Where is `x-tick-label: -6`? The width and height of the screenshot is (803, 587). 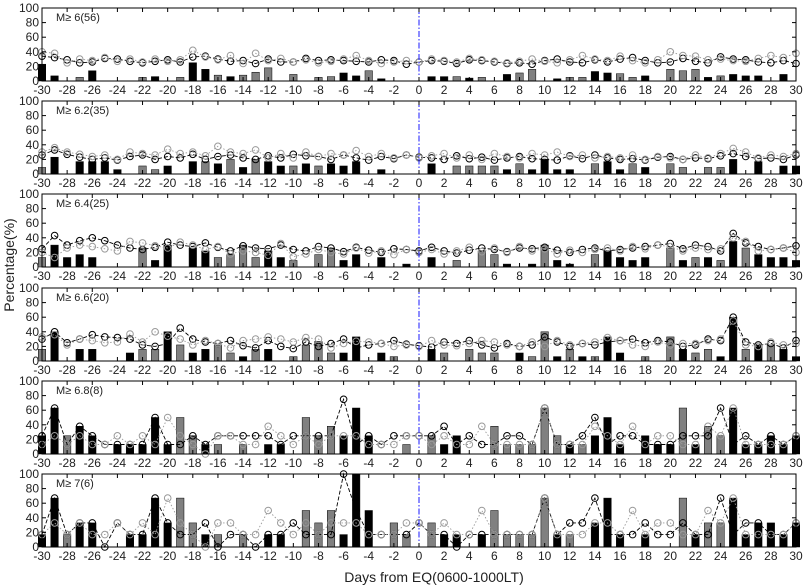
x-tick-label: -6 is located at coordinates (343, 370).